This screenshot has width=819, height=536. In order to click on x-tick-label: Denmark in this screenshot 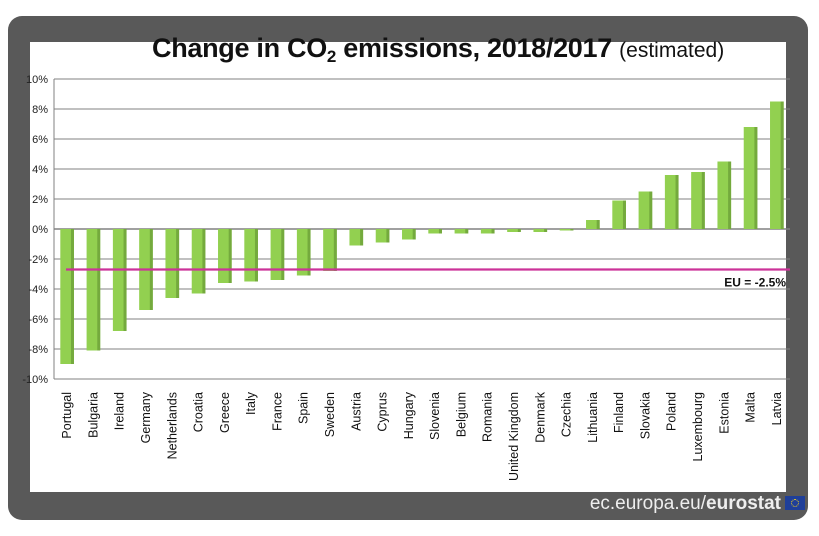, I will do `click(540, 416)`.